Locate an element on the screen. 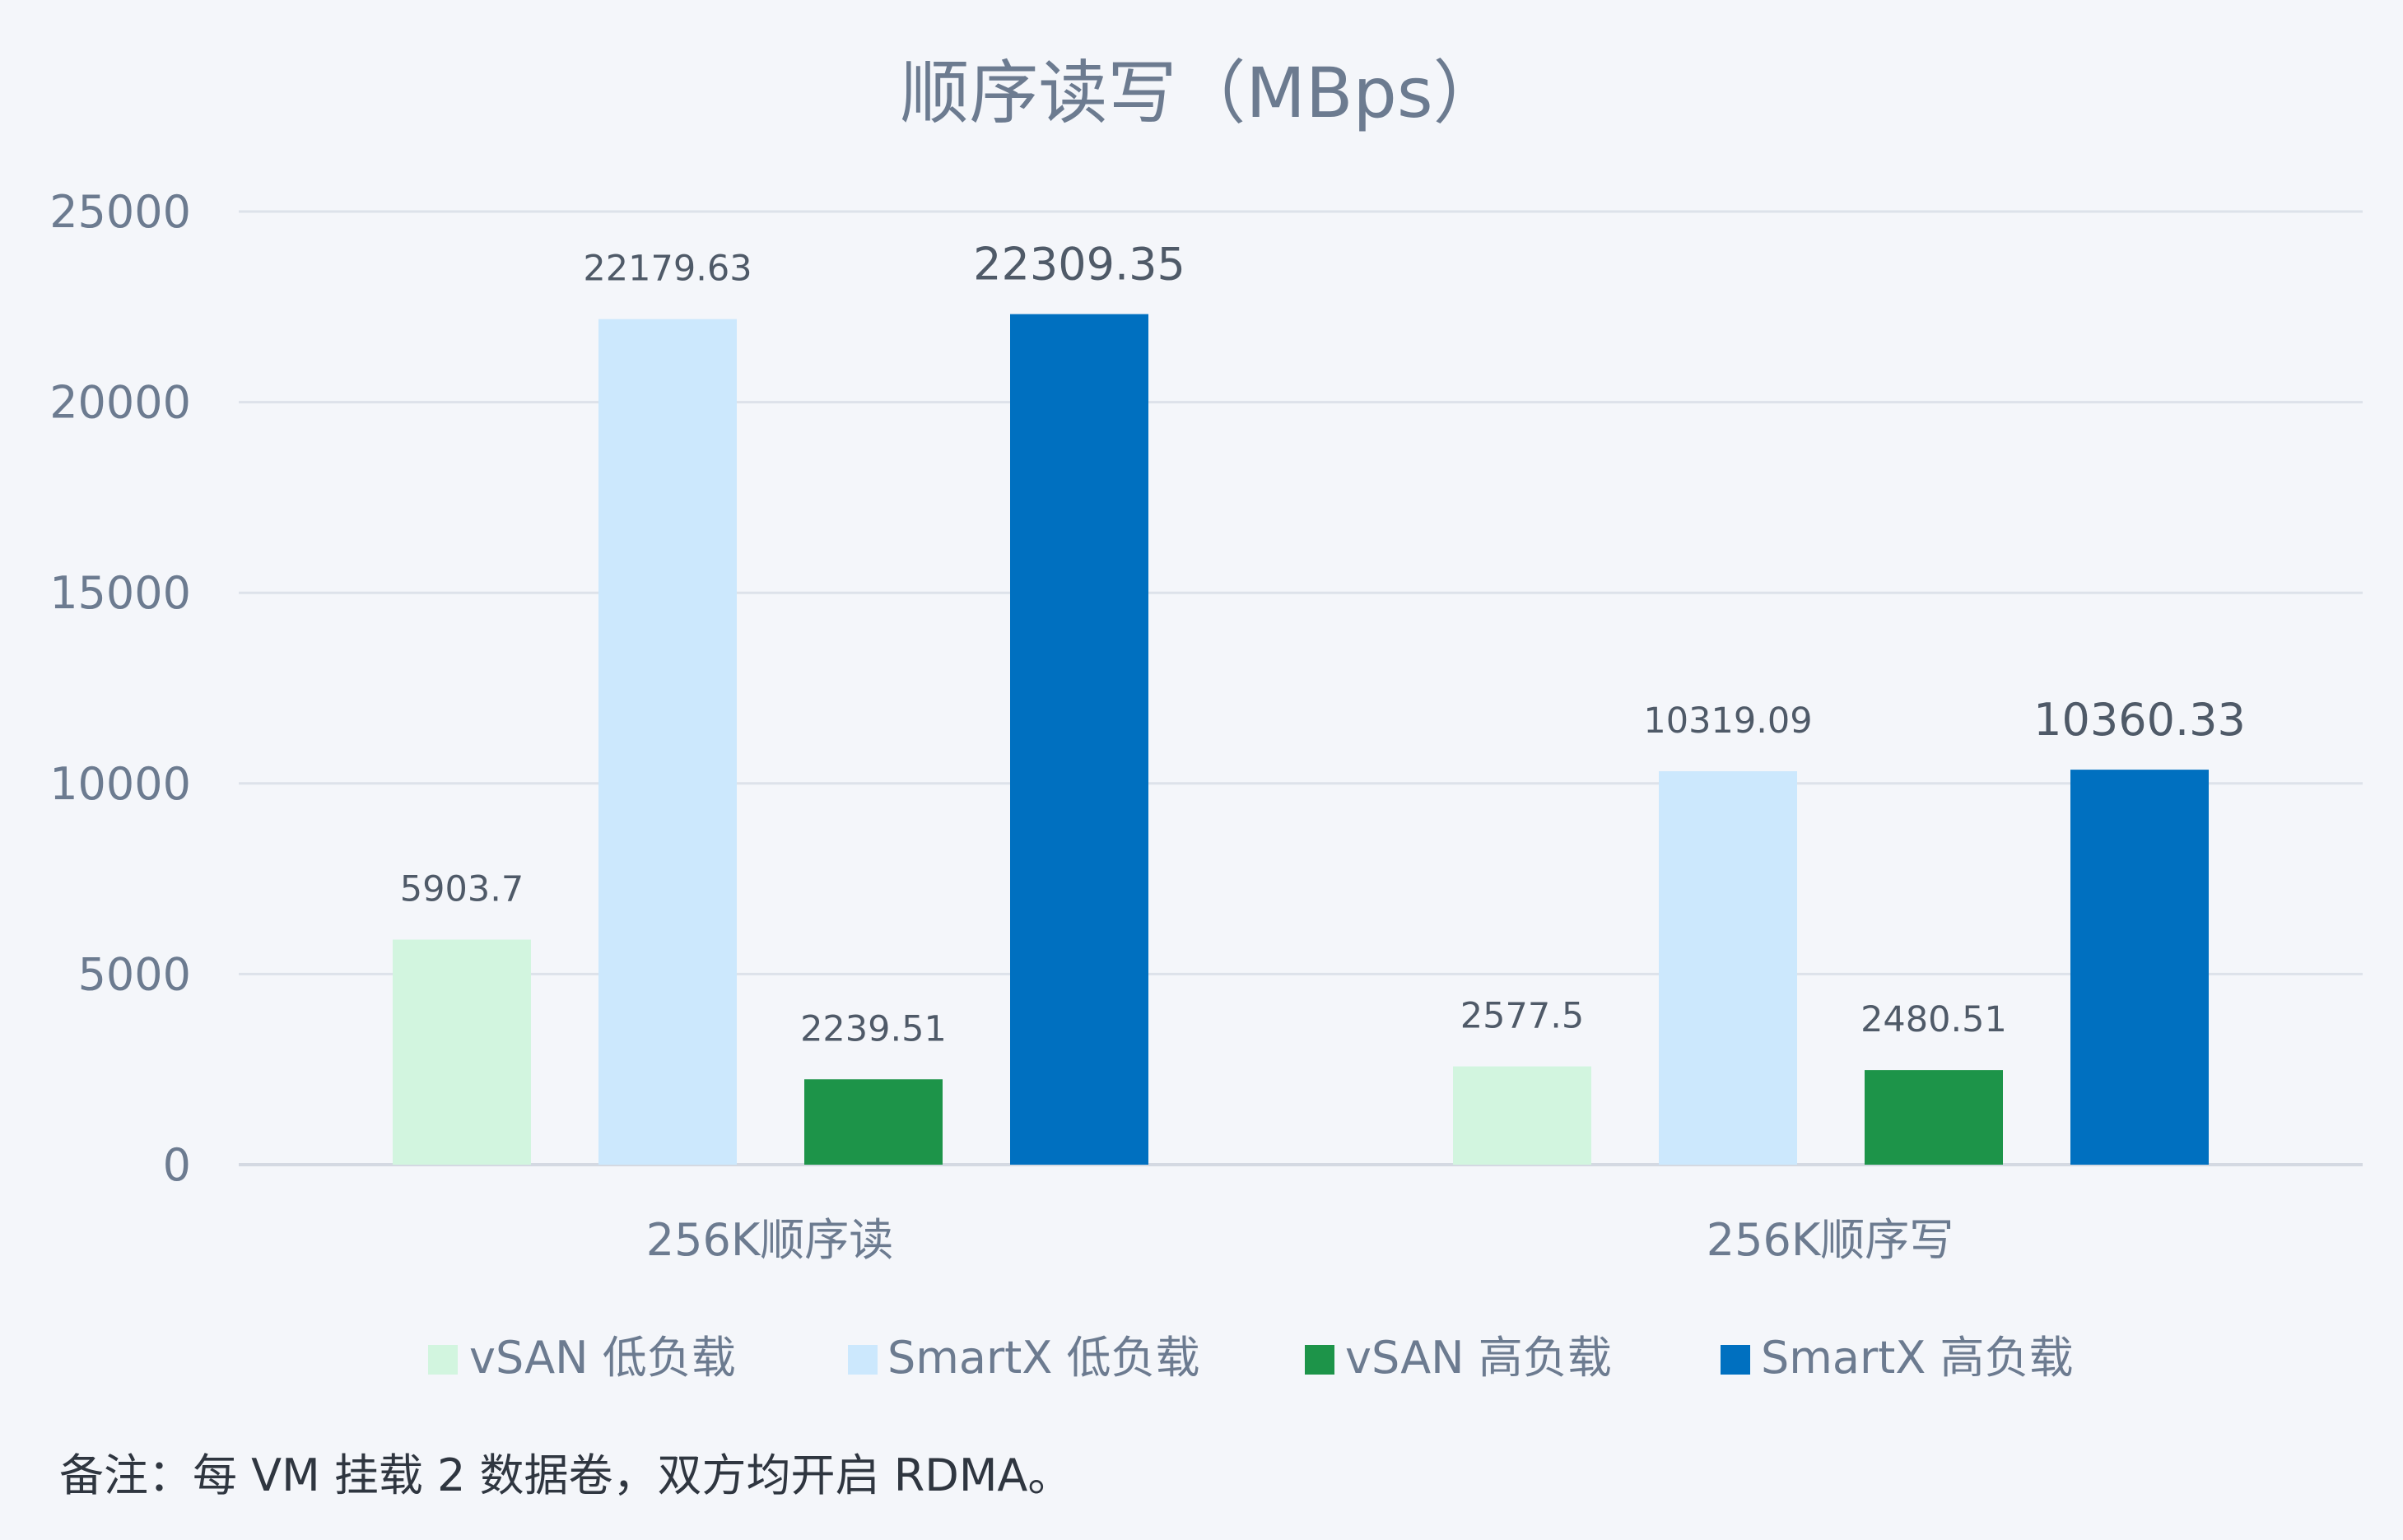 The width and height of the screenshot is (2403, 1540). footnote: 备注：每 VM 挂载 2 数据卷，双方均开启 RDMA。 is located at coordinates (566, 1475).